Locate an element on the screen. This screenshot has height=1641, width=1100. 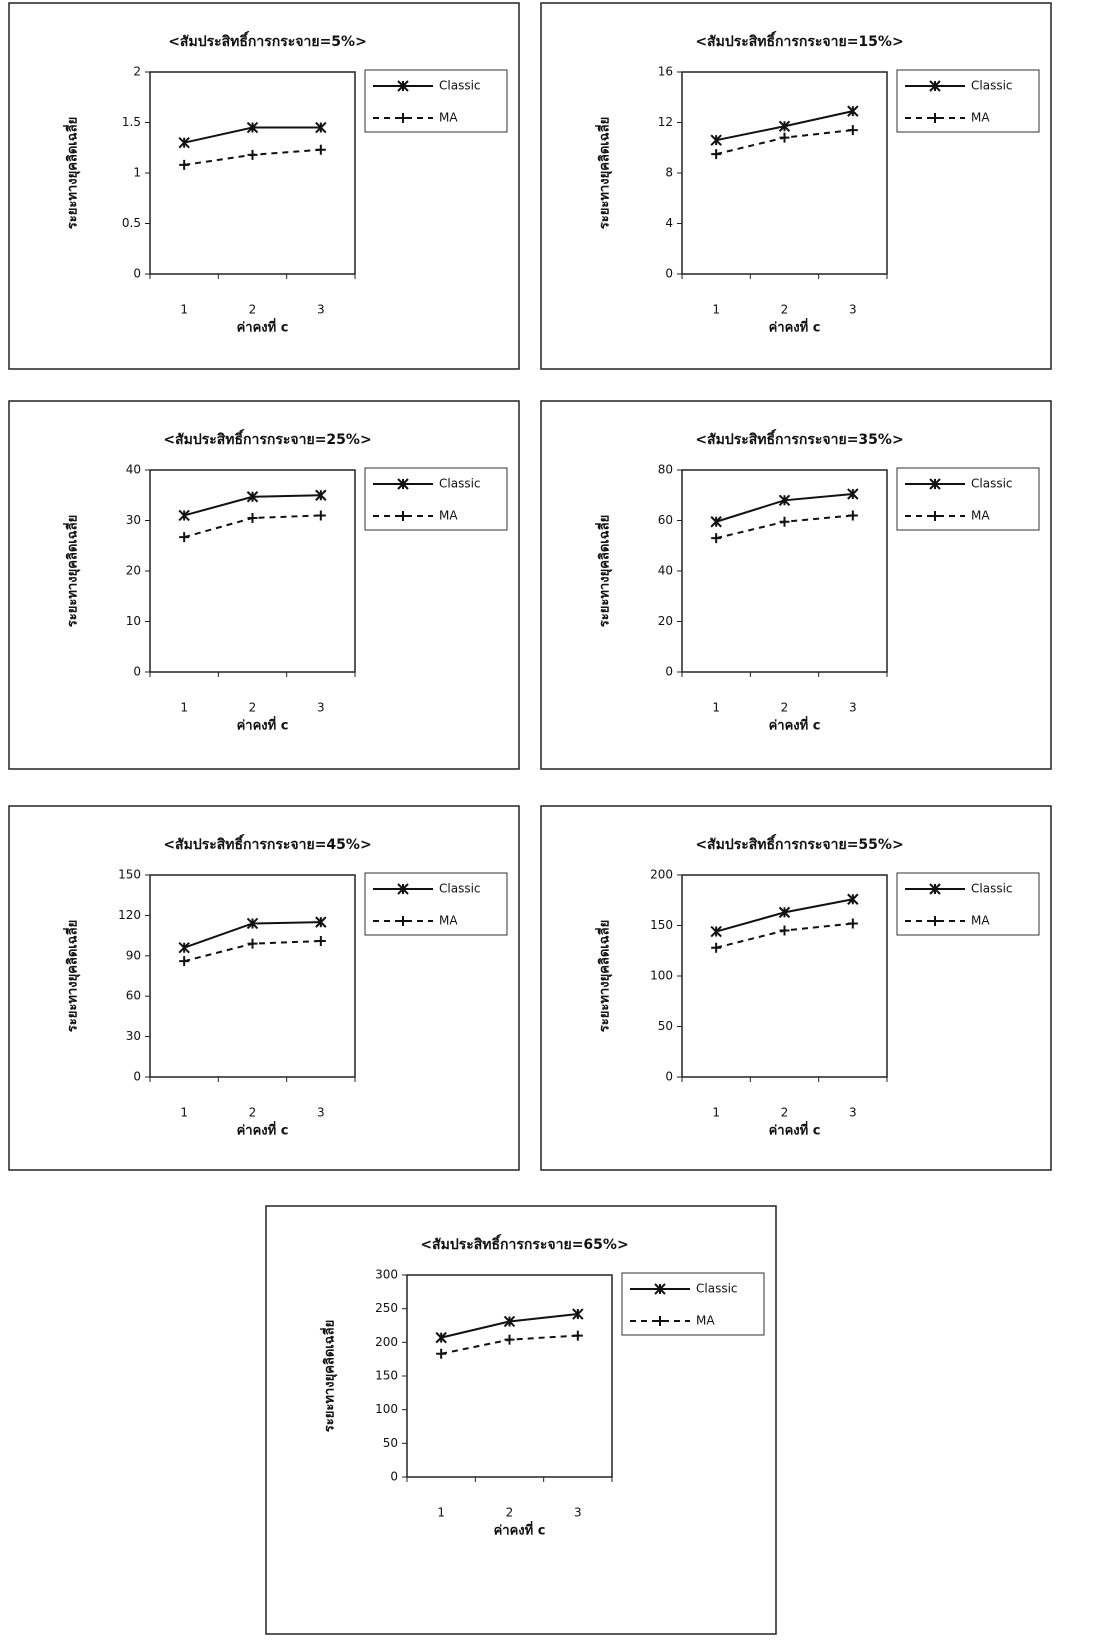
y-tick-label: 0.5 is located at coordinates (131, 223).